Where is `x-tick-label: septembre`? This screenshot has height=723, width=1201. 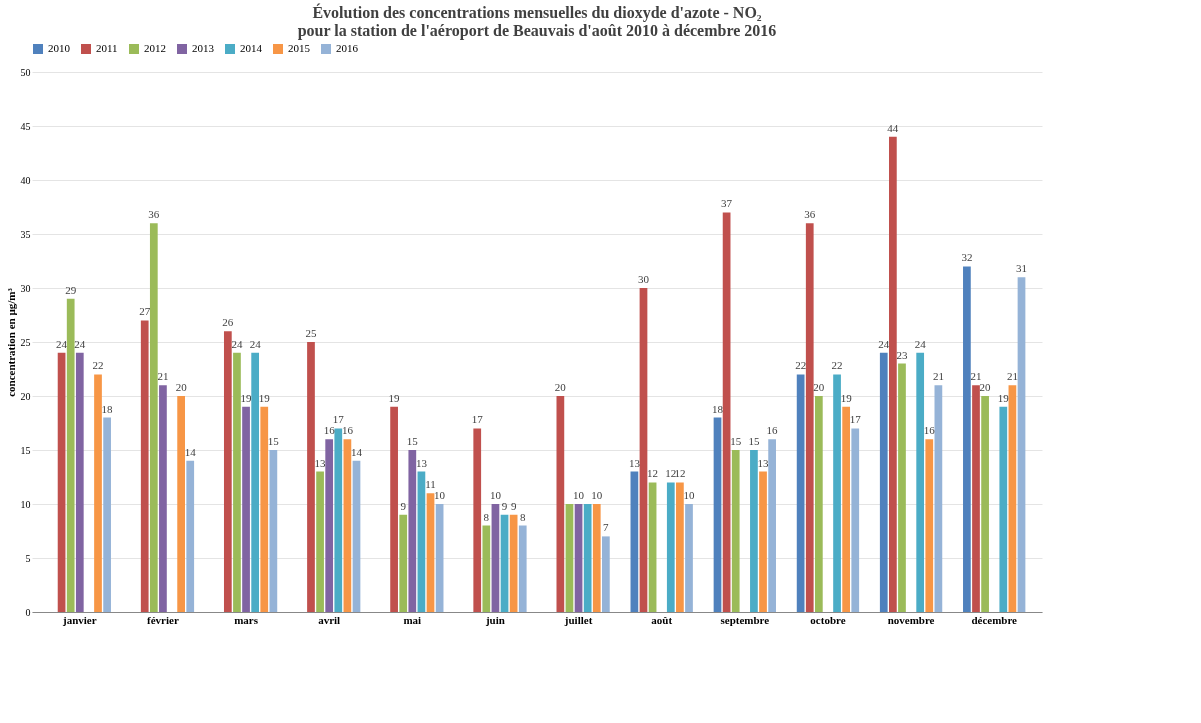
x-tick-label: septembre is located at coordinates (745, 619).